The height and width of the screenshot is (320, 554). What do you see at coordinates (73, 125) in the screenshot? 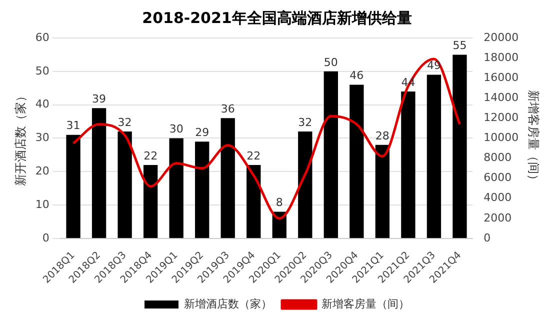
I see `data-label: 31` at bounding box center [73, 125].